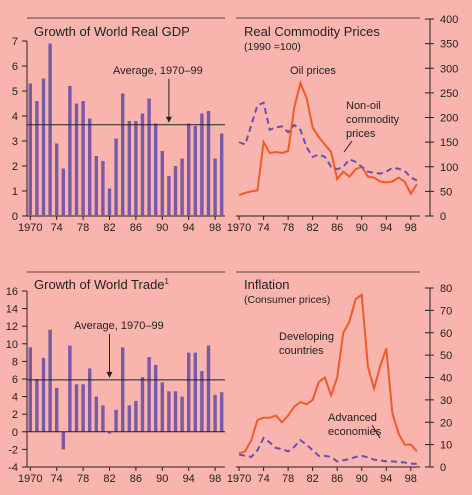  I want to click on y-tick-label: 8, so click(15, 362).